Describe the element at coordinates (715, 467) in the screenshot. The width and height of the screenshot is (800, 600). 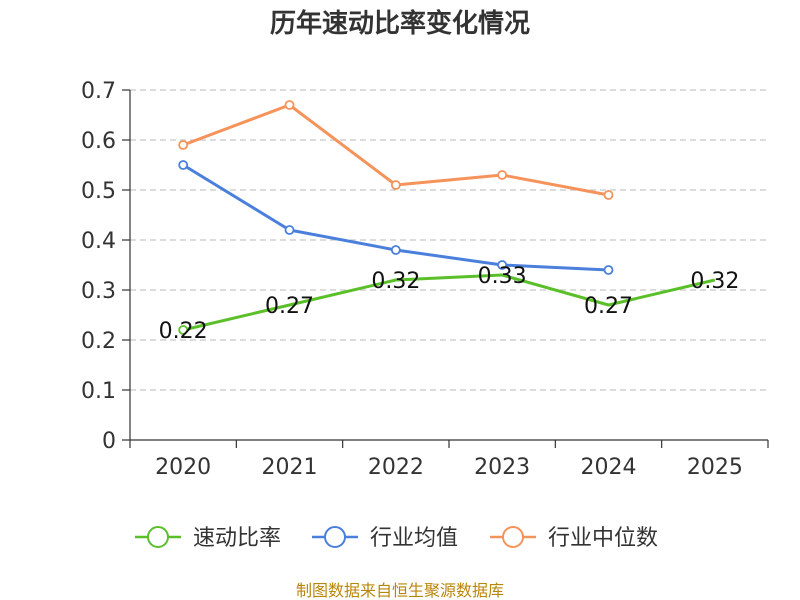
I see `x-tick-label: 2025` at that location.